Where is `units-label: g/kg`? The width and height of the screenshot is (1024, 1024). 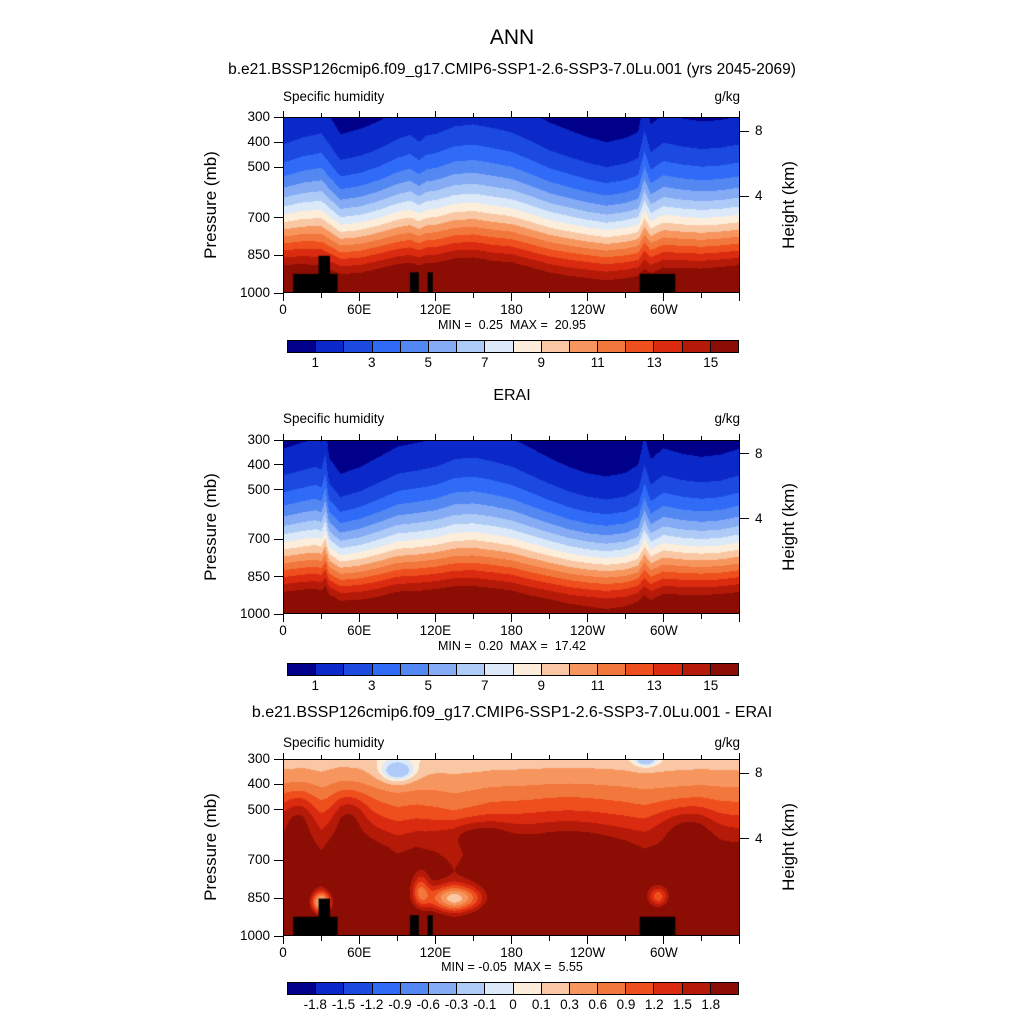
units-label: g/kg is located at coordinates (727, 96).